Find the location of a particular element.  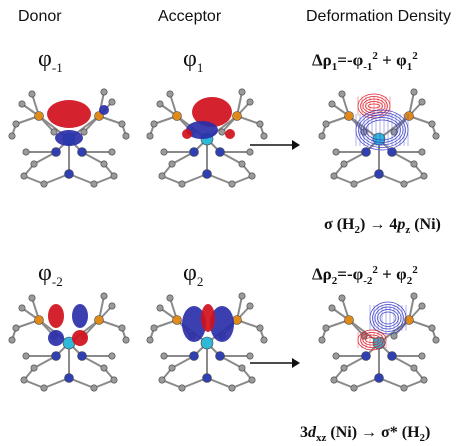

ni-atom is located at coordinates (207, 343).